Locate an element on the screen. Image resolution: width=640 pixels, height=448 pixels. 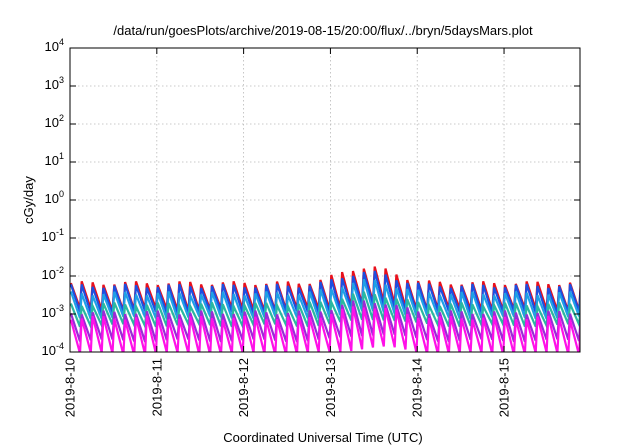
y-tick-label: 10¹ is located at coordinates (54, 159).